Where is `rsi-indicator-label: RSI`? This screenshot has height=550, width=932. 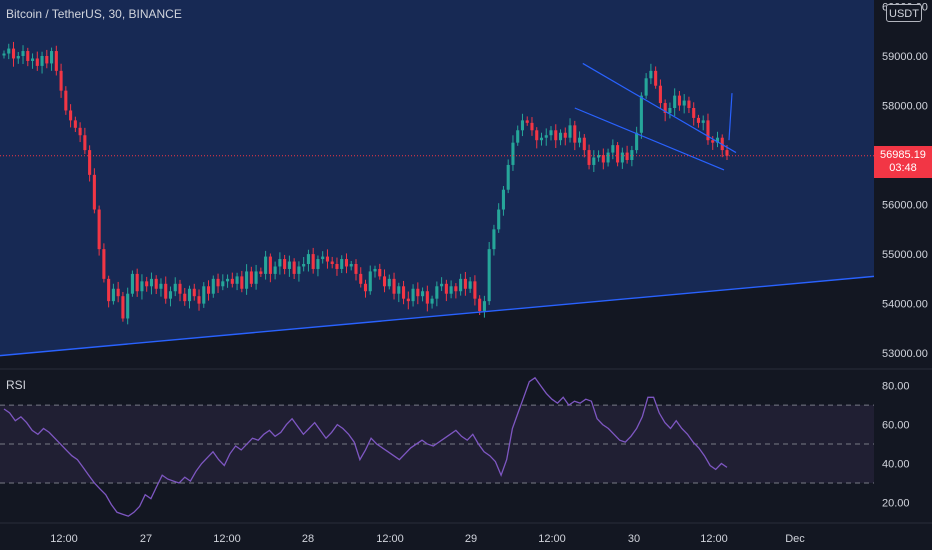 rsi-indicator-label: RSI is located at coordinates (16, 385).